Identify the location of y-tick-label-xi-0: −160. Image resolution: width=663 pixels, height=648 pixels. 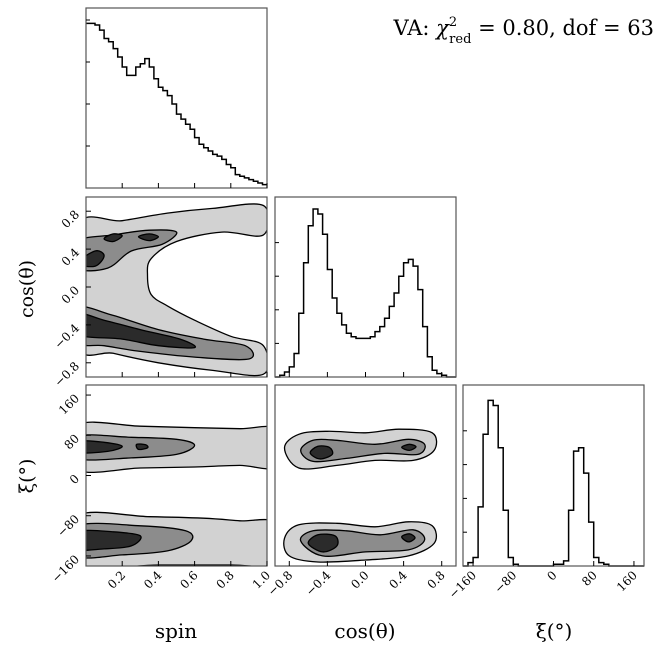
(65, 568).